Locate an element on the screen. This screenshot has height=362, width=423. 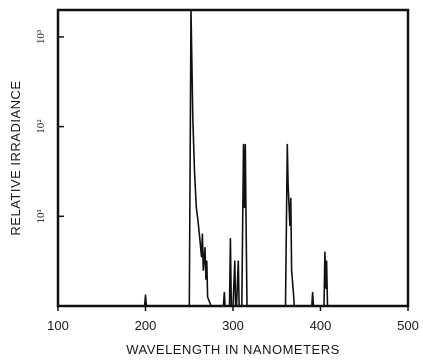
x-tick-label: 200 is located at coordinates (146, 325).